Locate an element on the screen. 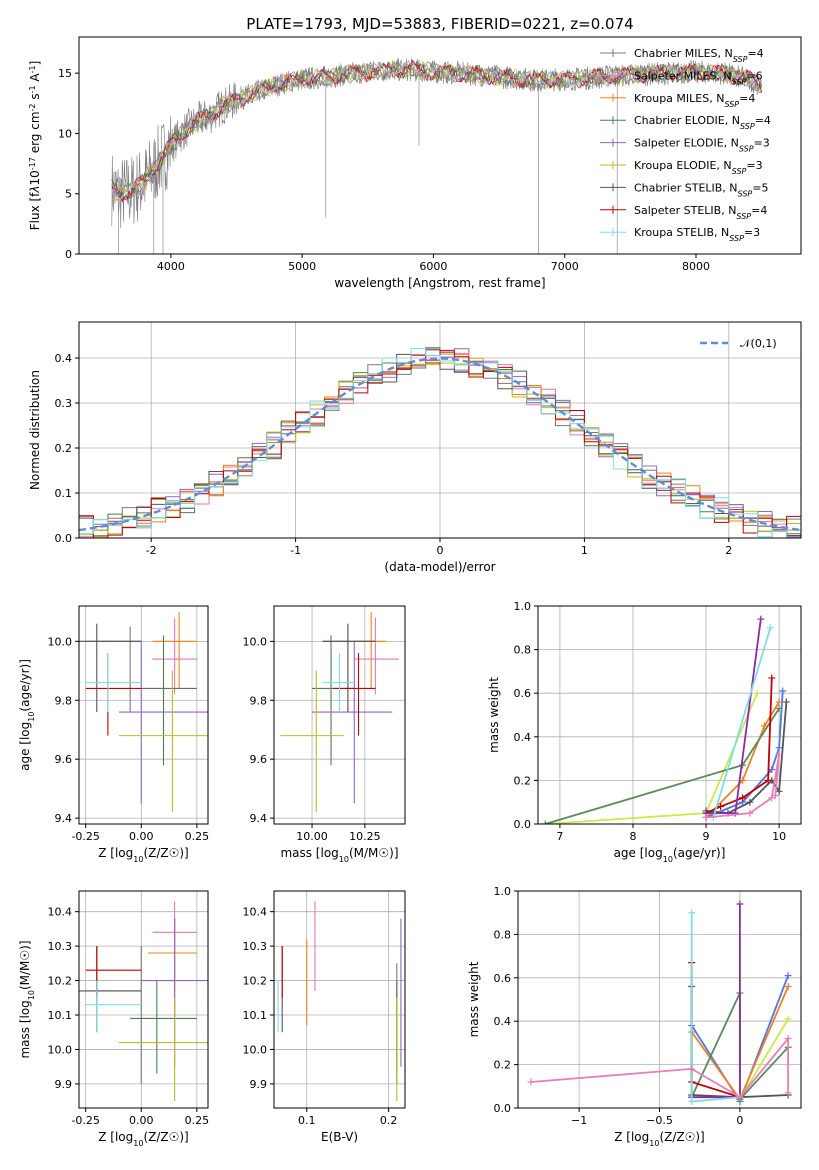 This screenshot has width=819, height=1170. y-axis-label: Flux [fλ10-17 erg cm-2 s-1 A-1] is located at coordinates (35, 146).